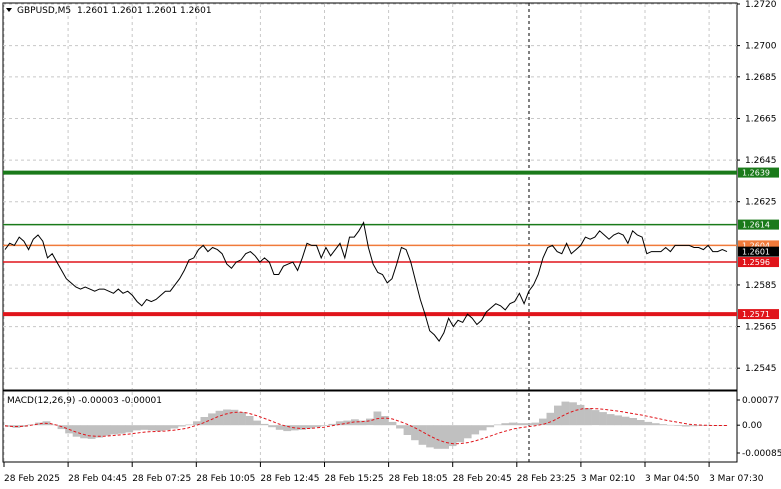 The height and width of the screenshot is (489, 781). Describe the element at coordinates (672, 479) in the screenshot. I see `time-tick-label: 3 Mar 04:50` at that location.